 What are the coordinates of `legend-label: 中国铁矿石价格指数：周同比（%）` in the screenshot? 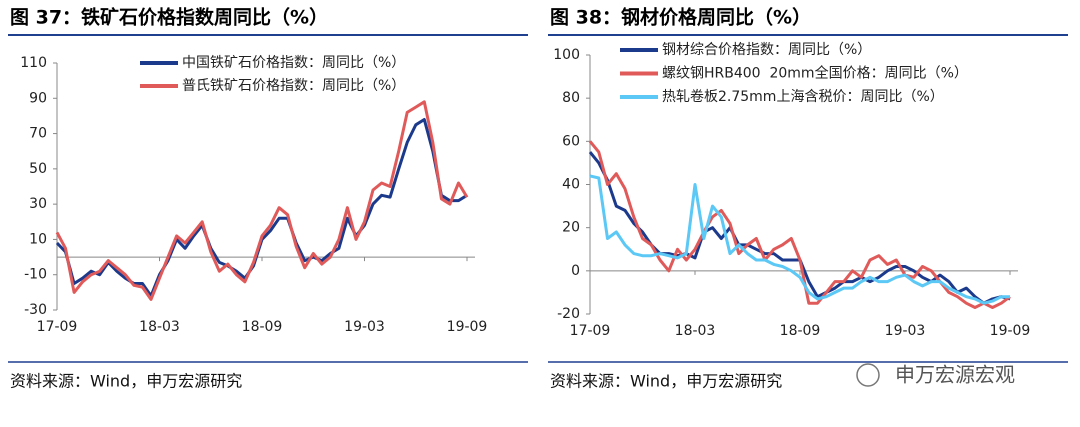 It's located at (293, 63).